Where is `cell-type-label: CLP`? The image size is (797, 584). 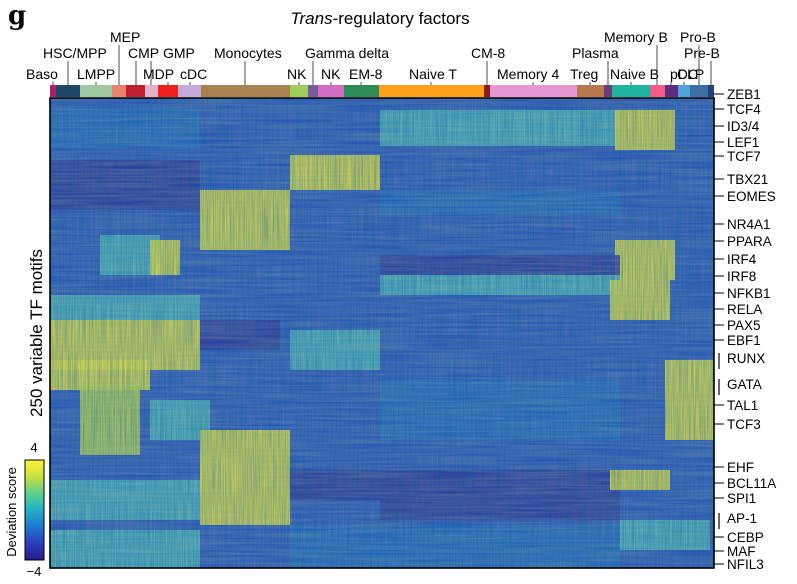
cell-type-label: CLP is located at coordinates (690, 74).